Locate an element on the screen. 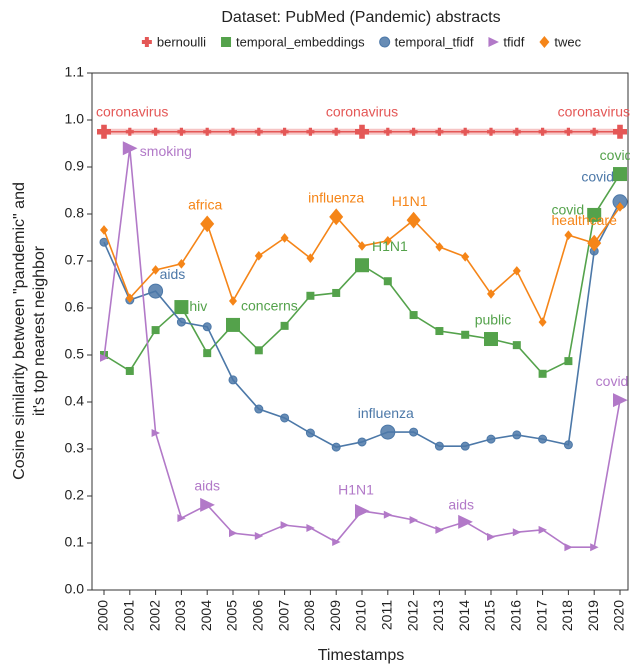 This screenshot has height=669, width=630. point-label: aids is located at coordinates (461, 505).